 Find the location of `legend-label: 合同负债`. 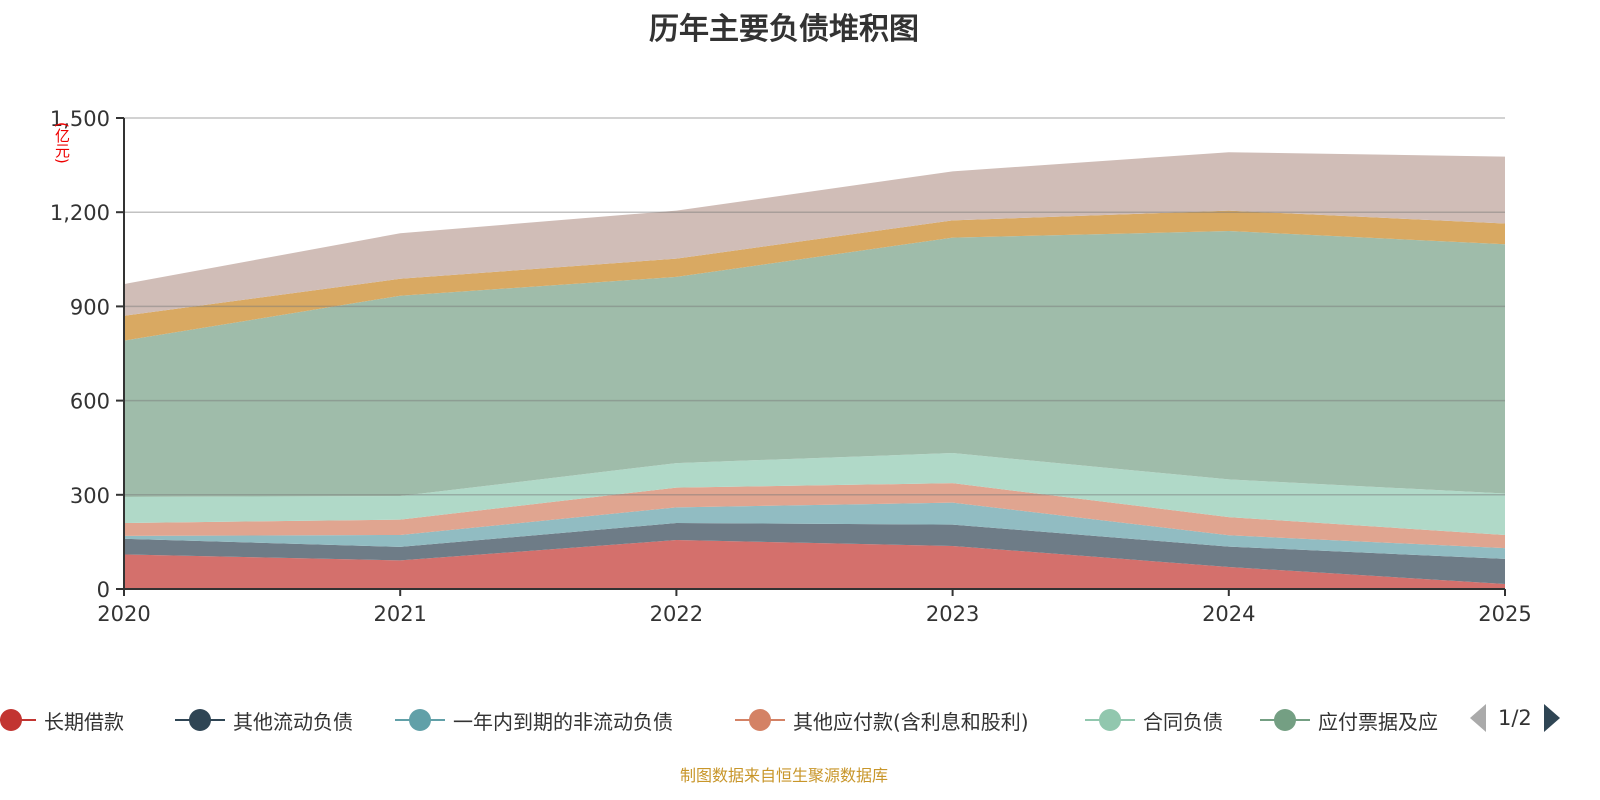

legend-label: 合同负债 is located at coordinates (1183, 721).